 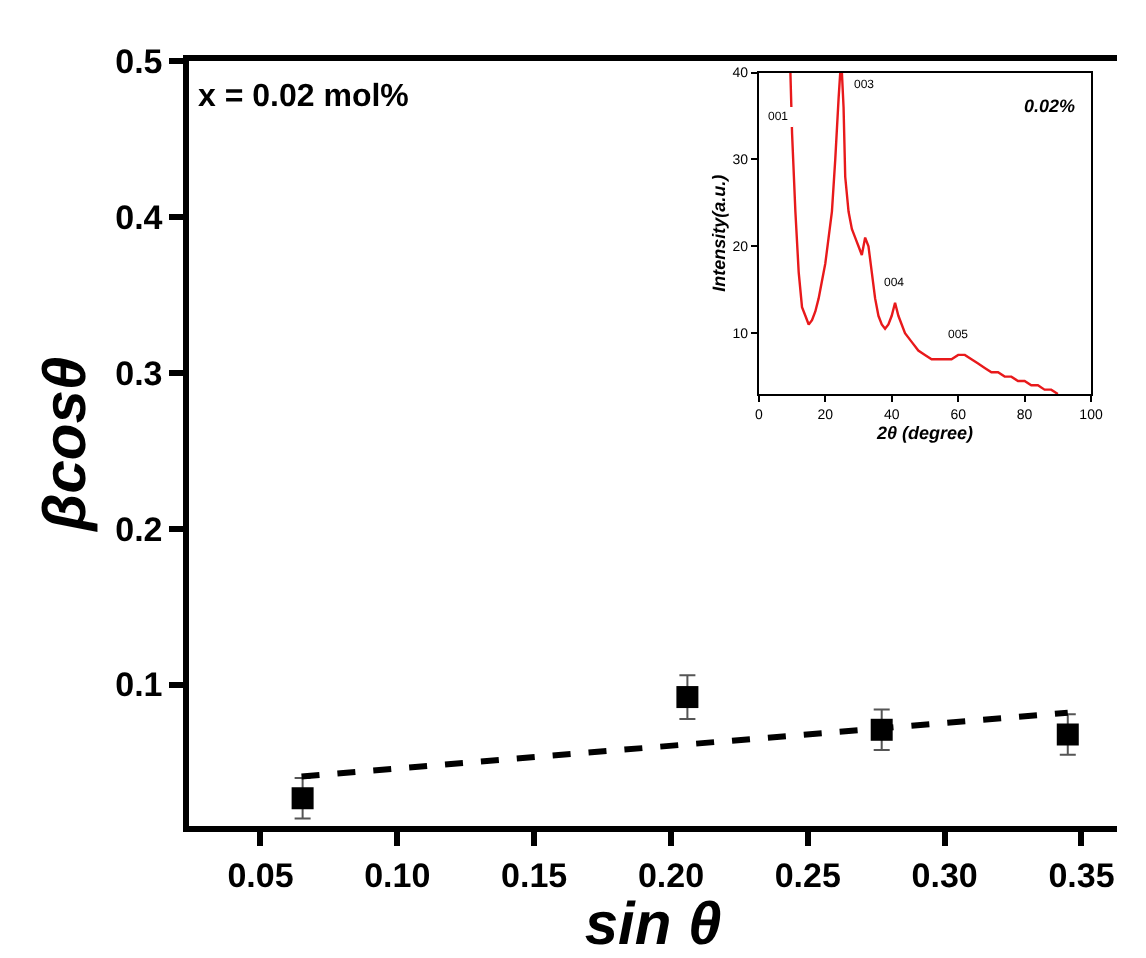 I want to click on x-tick-label: 0.15, so click(x=534, y=876).